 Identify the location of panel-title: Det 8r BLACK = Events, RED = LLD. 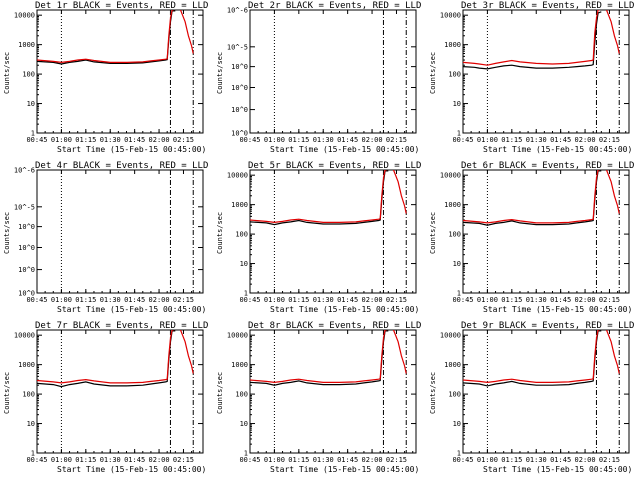
(335, 326).